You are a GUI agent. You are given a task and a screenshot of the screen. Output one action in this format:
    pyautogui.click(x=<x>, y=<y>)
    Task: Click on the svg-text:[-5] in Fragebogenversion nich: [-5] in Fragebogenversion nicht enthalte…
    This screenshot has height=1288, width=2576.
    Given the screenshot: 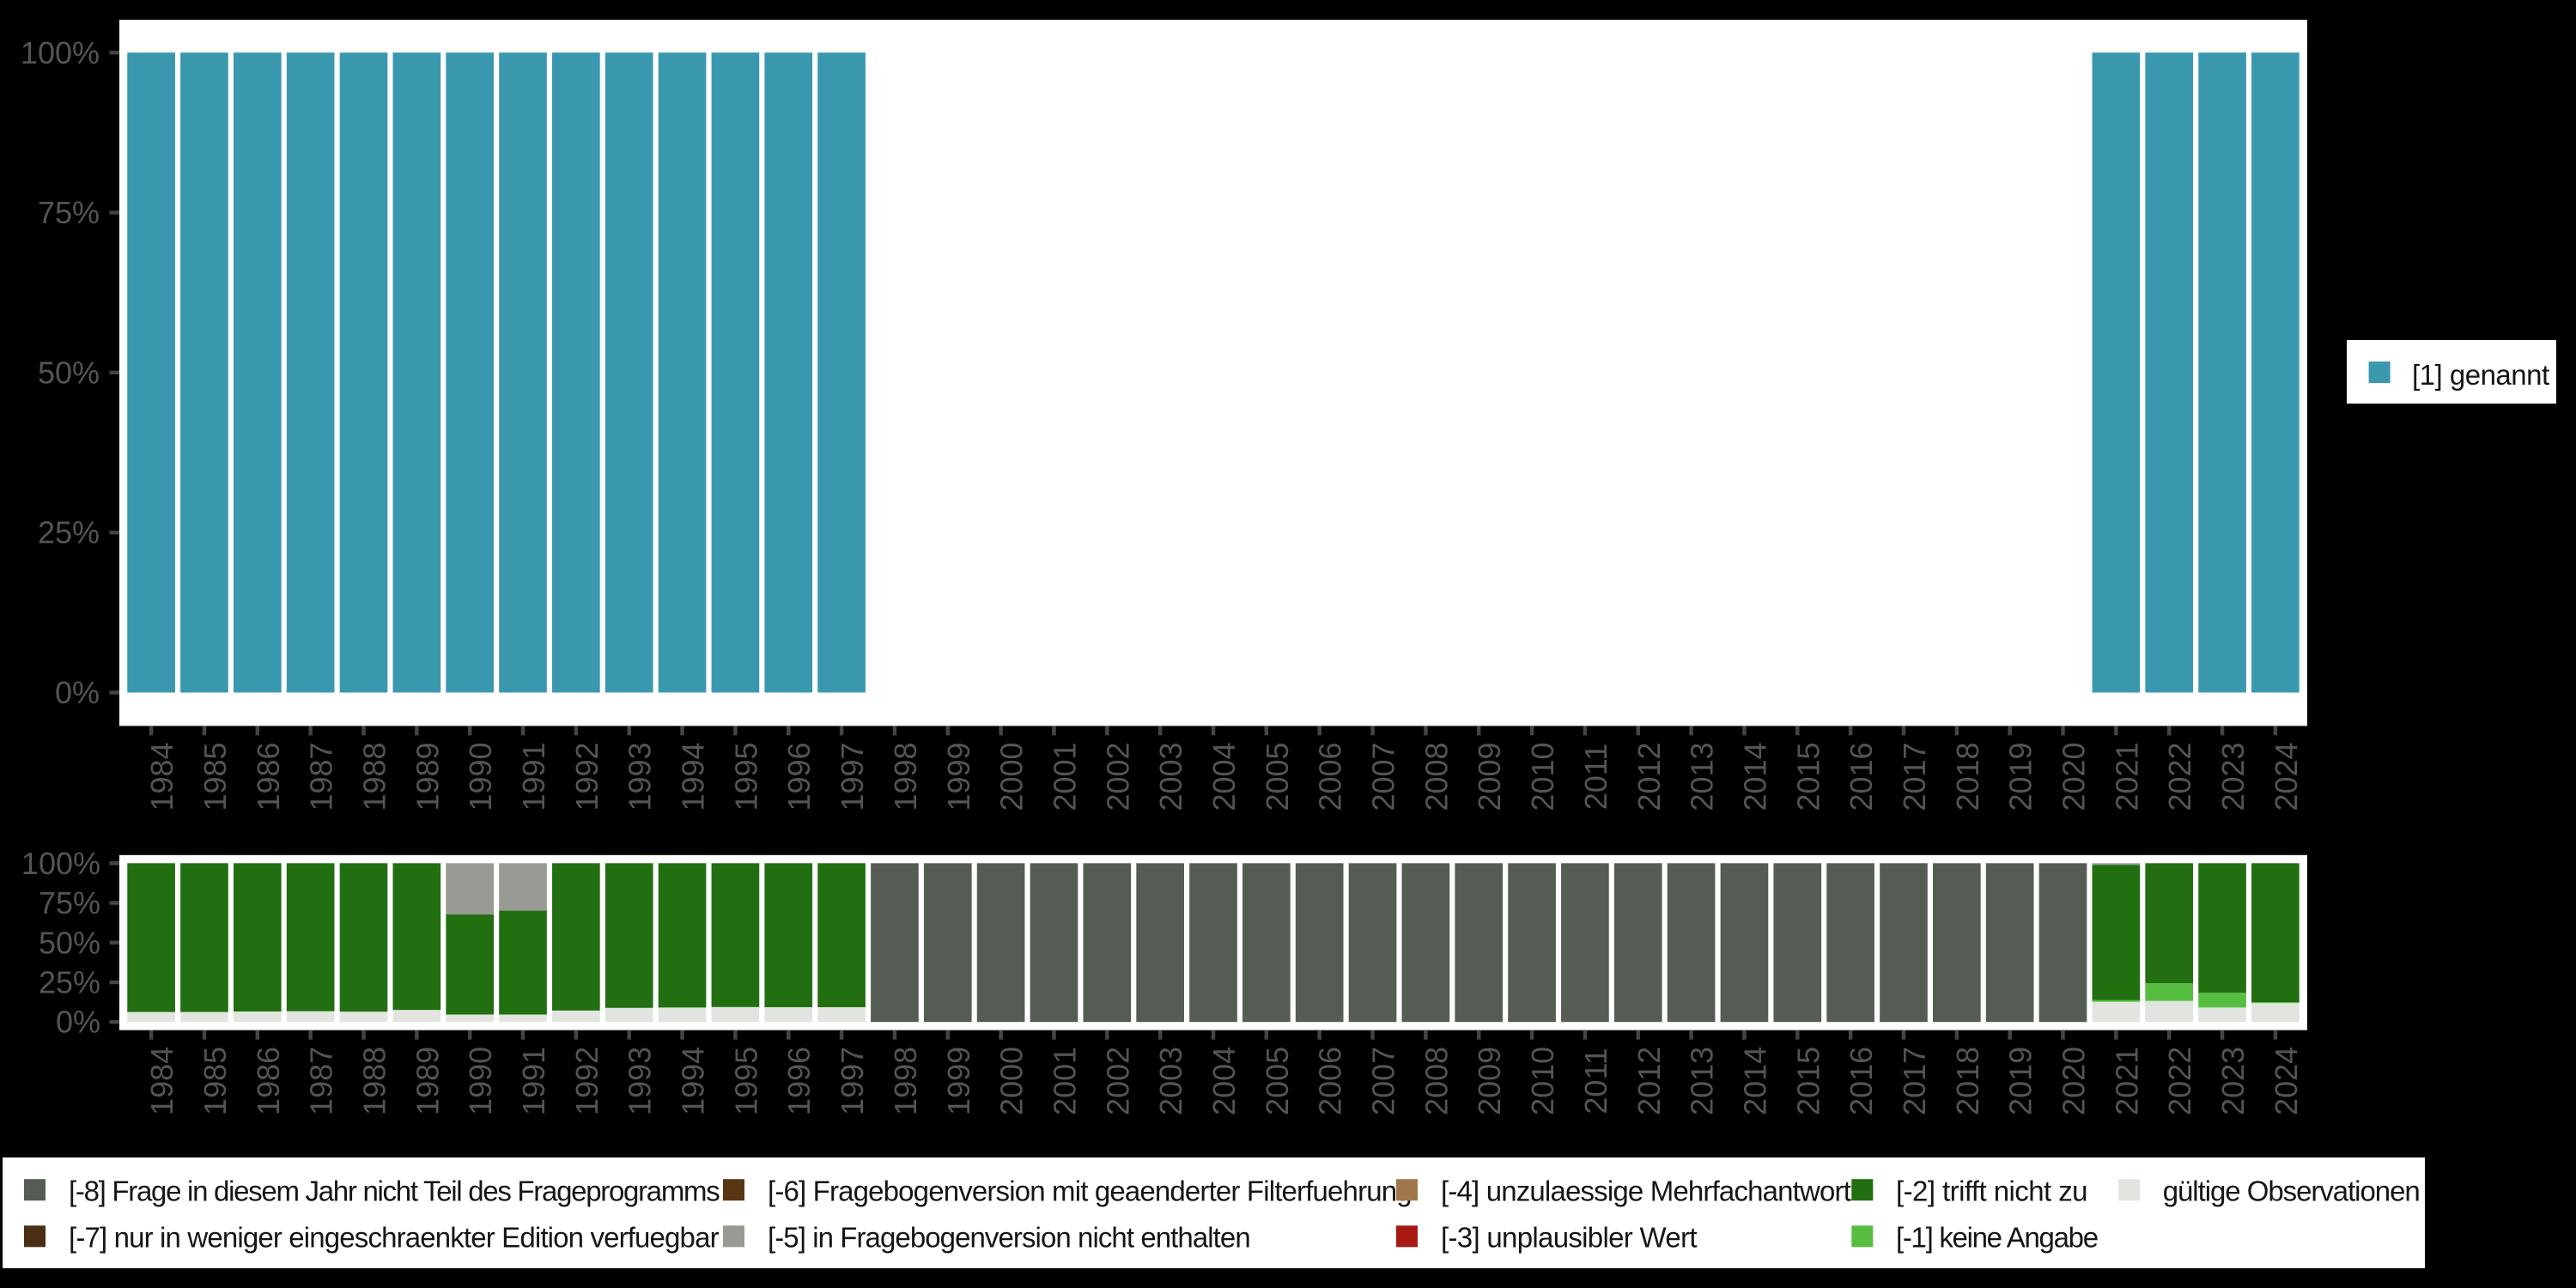 What is the action you would take?
    pyautogui.click(x=1009, y=1238)
    